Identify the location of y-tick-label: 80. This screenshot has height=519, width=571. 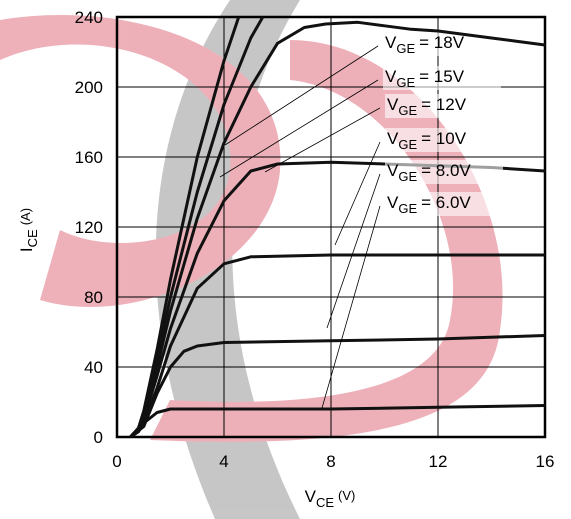
(93, 297).